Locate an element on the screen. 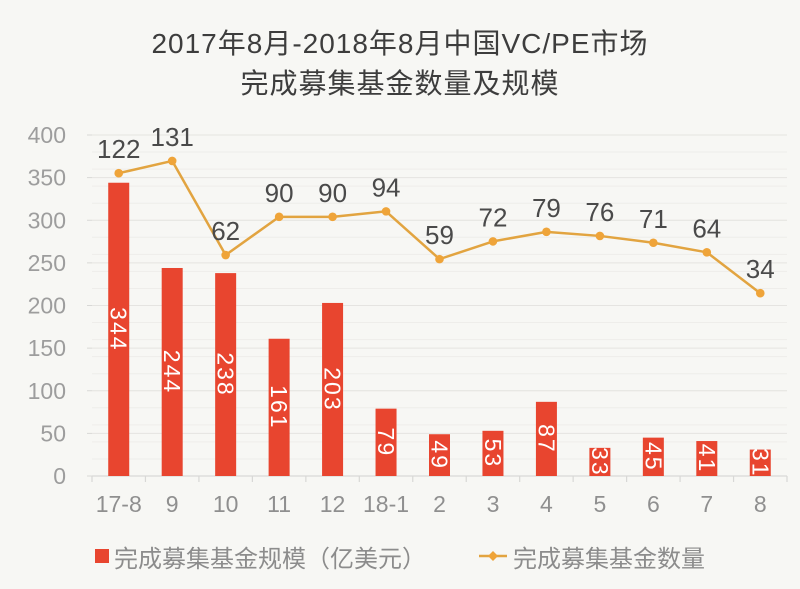 This screenshot has height=589, width=800. x-axis-labels: 17-8 9 10 11 12 18-1 2 3 4 5 6 7 8 is located at coordinates (431, 504).